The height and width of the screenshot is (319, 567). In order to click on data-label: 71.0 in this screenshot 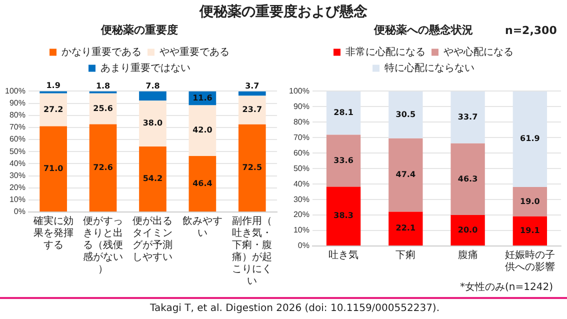, I will do `click(53, 168)`.